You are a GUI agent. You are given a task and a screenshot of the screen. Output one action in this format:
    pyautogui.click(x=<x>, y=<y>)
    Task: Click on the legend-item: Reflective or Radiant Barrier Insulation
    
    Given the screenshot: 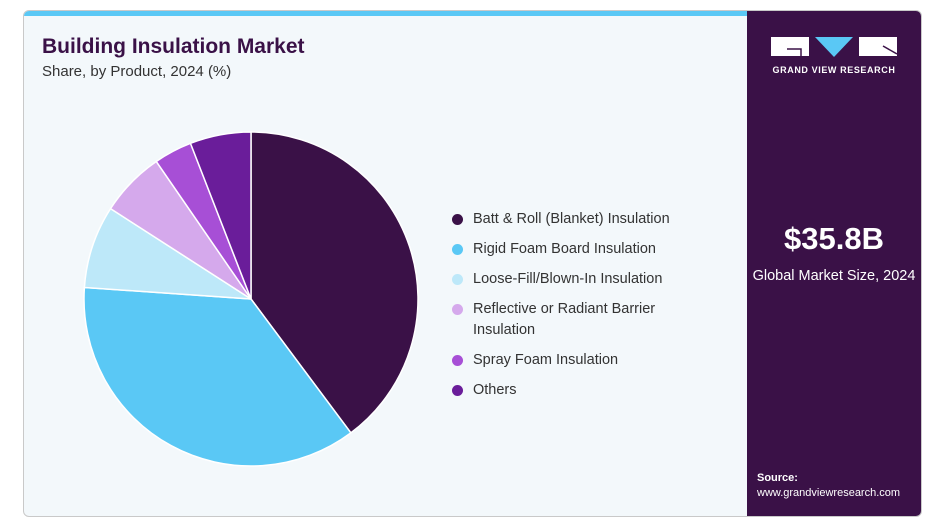 What is the action you would take?
    pyautogui.click(x=592, y=320)
    